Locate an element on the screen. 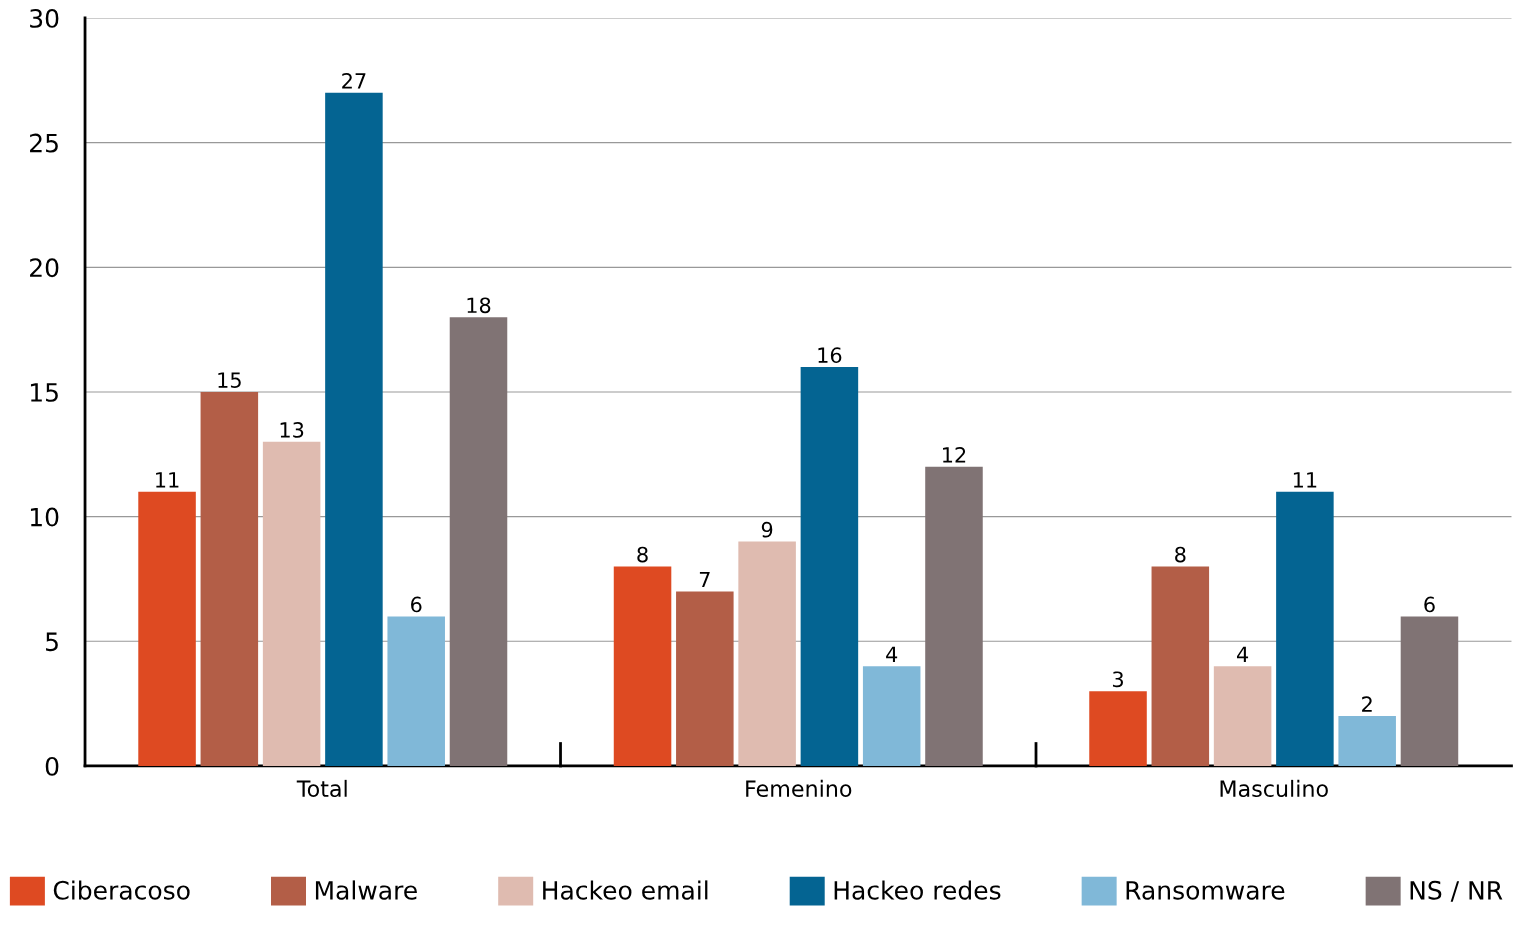  x-tick-label: Masculino is located at coordinates (1274, 788).